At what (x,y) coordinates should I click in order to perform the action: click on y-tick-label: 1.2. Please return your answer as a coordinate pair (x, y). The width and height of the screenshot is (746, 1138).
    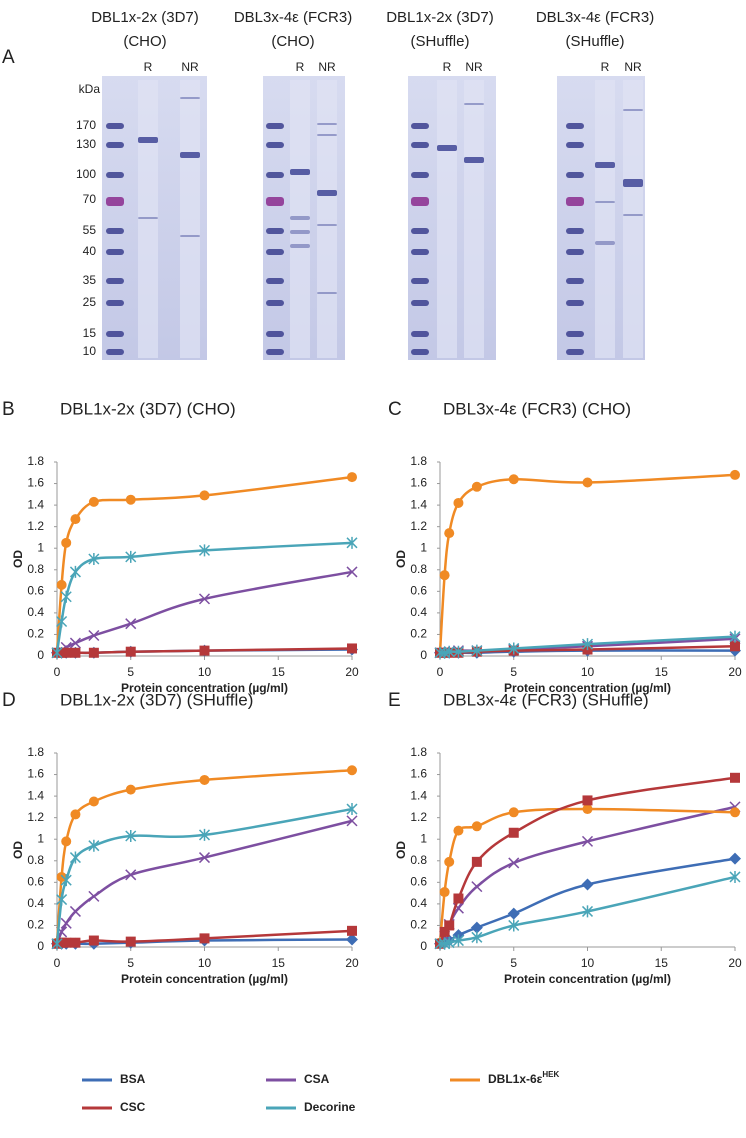
    Looking at the image, I should click on (35, 817).